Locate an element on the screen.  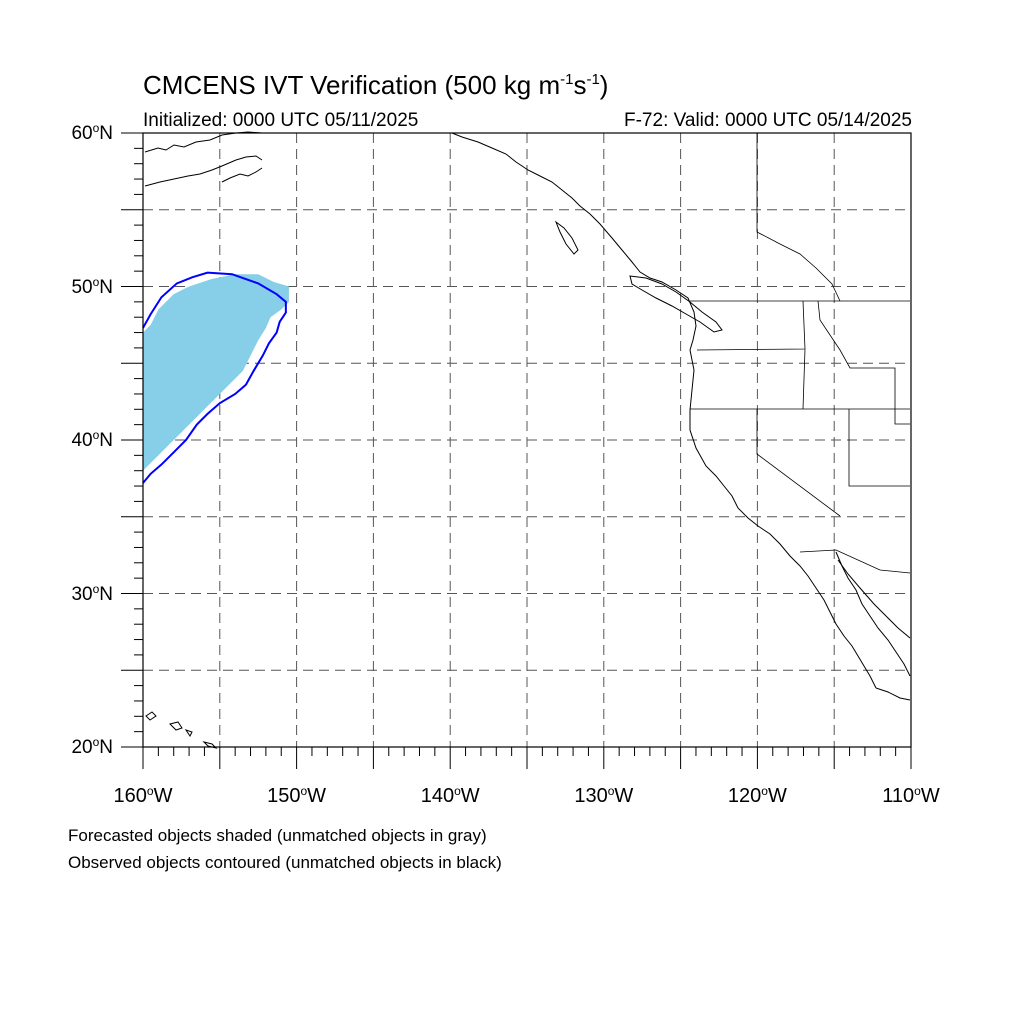
initialized-label: Initialized: 0000 UTC 05/11/2025 is located at coordinates (281, 120).